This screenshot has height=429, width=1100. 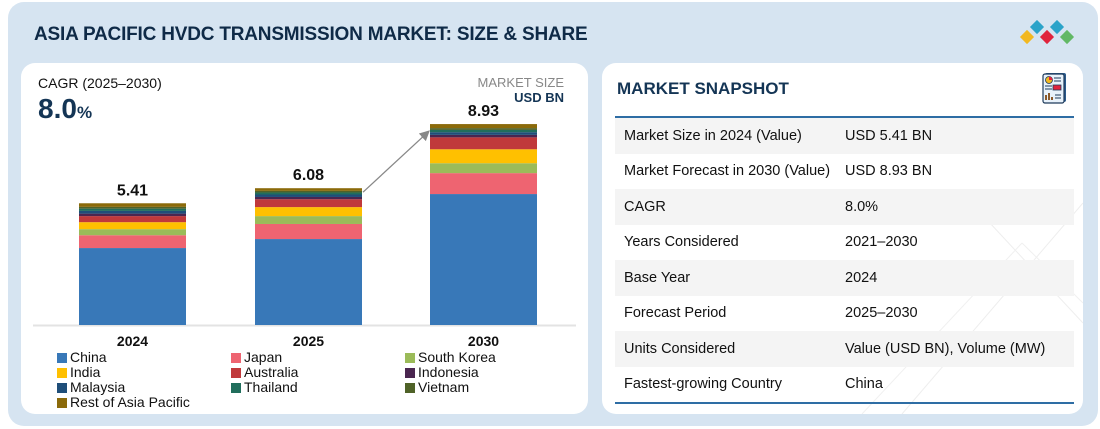 What do you see at coordinates (318, 372) in the screenshot?
I see `legend-item-australia: Australia` at bounding box center [318, 372].